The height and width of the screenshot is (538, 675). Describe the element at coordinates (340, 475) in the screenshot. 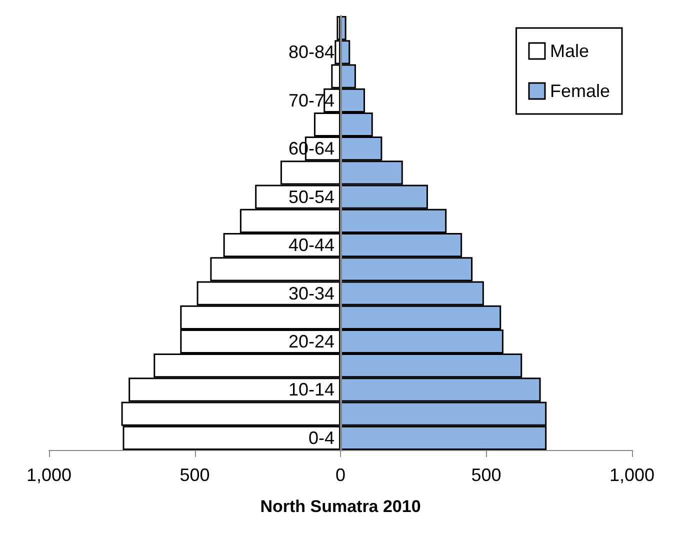

I see `x-tick-label: 0` at that location.